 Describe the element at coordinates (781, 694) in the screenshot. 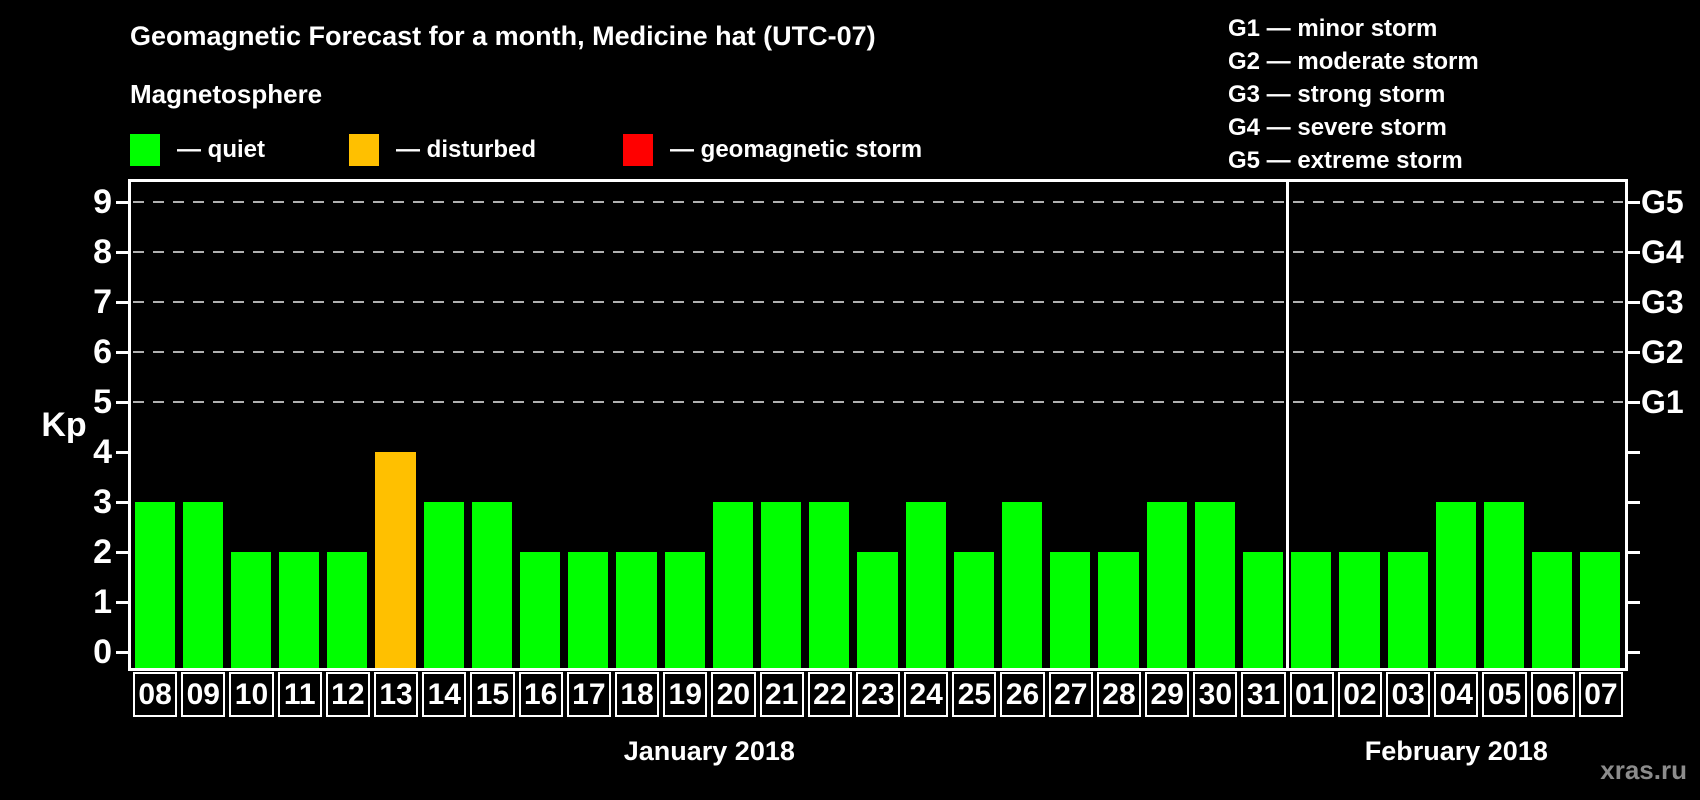

I see `day-label: 21` at that location.